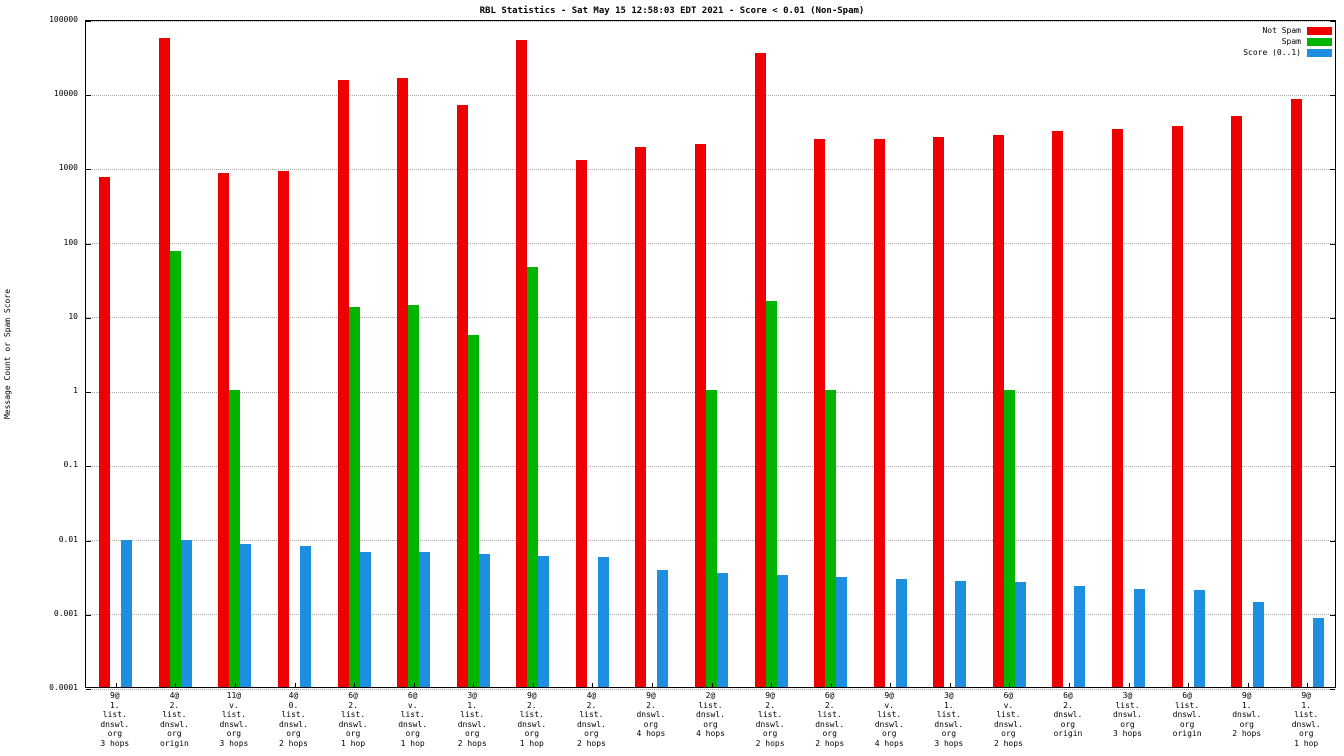 This screenshot has height=756, width=1344. Describe the element at coordinates (651, 714) in the screenshot. I see `x-axis-label: 9@ 2. dnswl. org 4 hops` at that location.